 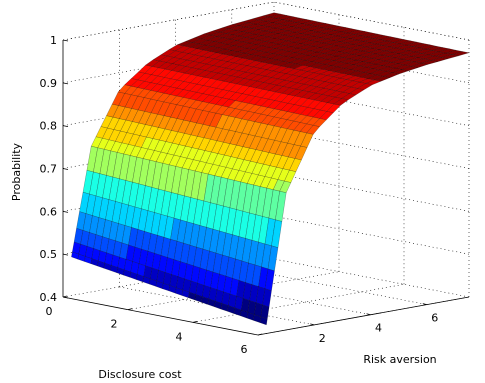 What do you see at coordinates (322, 338) in the screenshot?
I see `y-tick-label: 2` at bounding box center [322, 338].